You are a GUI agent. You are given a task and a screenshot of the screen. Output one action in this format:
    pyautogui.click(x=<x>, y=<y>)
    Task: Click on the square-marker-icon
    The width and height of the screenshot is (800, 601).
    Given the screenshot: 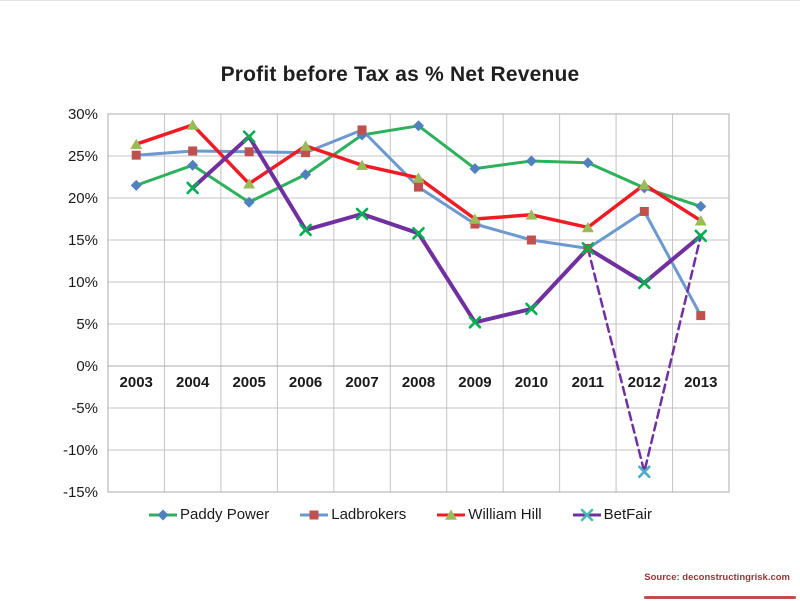 What is the action you would take?
    pyautogui.click(x=314, y=514)
    